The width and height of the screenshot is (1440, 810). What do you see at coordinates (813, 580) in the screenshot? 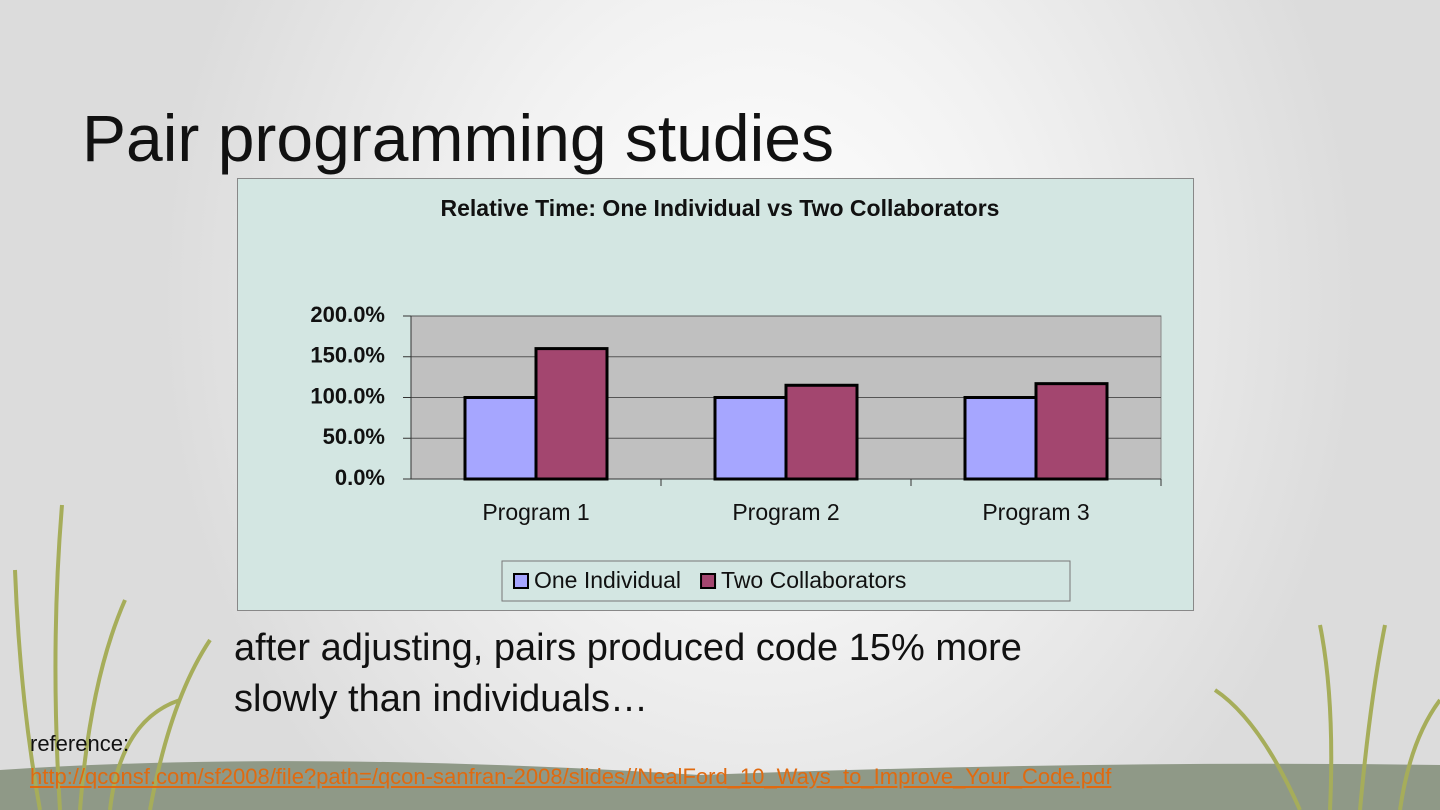
I see `legend-label: Two Collaborators` at bounding box center [813, 580].